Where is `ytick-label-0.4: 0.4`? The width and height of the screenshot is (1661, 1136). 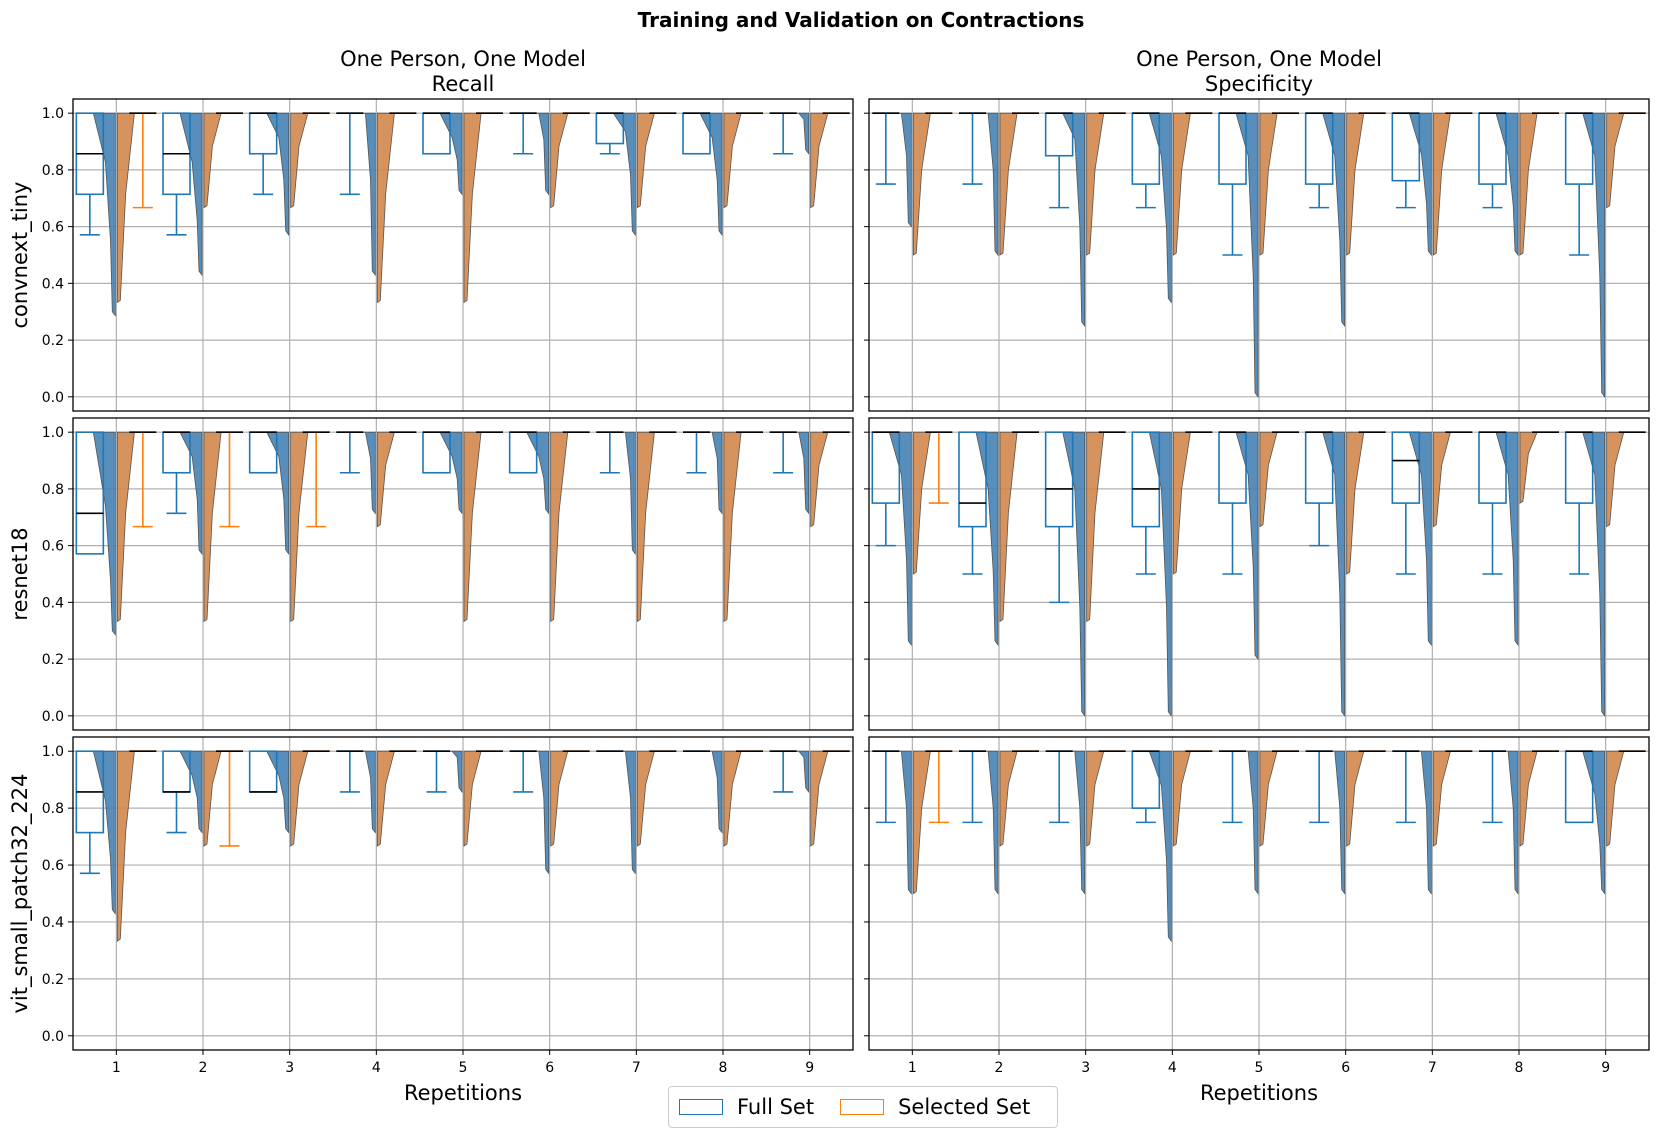
ytick-label-0.4: 0.4 is located at coordinates (53, 284).